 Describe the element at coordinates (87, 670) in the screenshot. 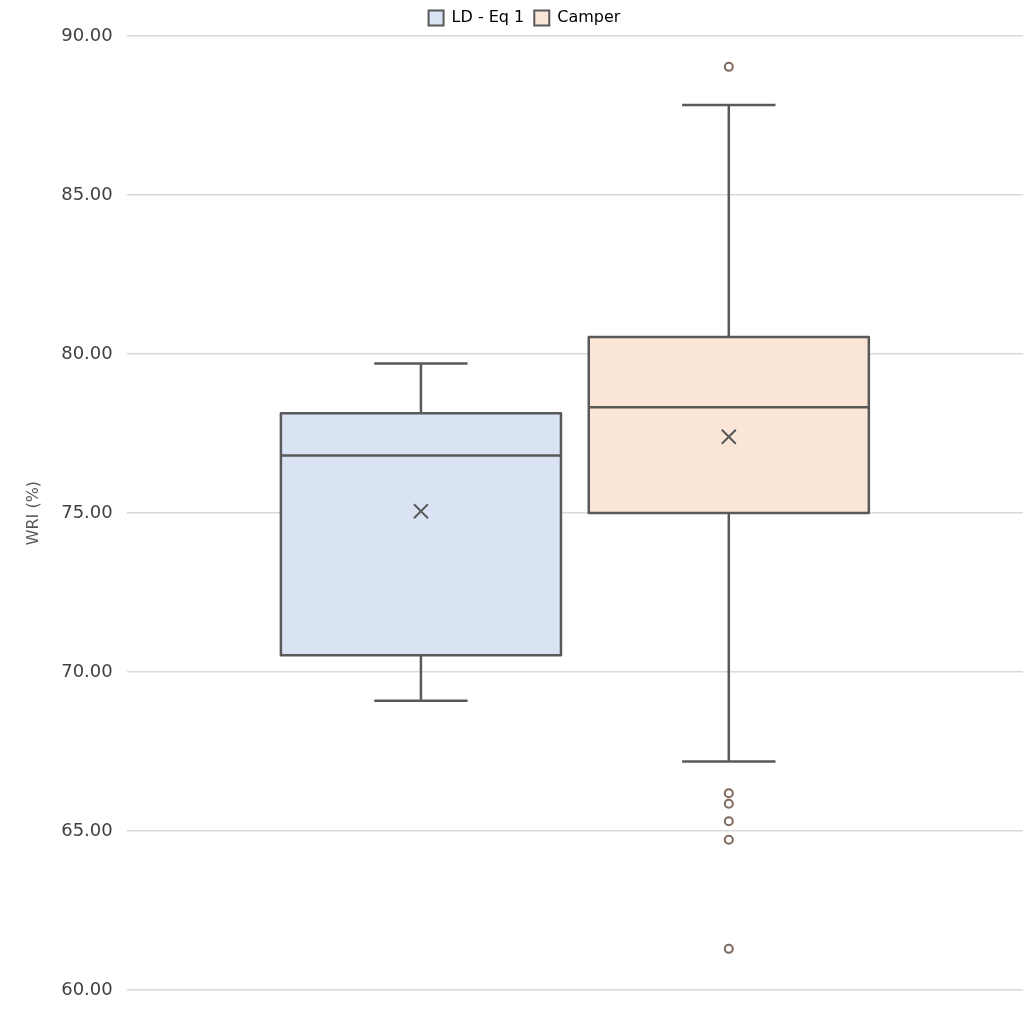

I see `y-tick-label: 70.00` at that location.